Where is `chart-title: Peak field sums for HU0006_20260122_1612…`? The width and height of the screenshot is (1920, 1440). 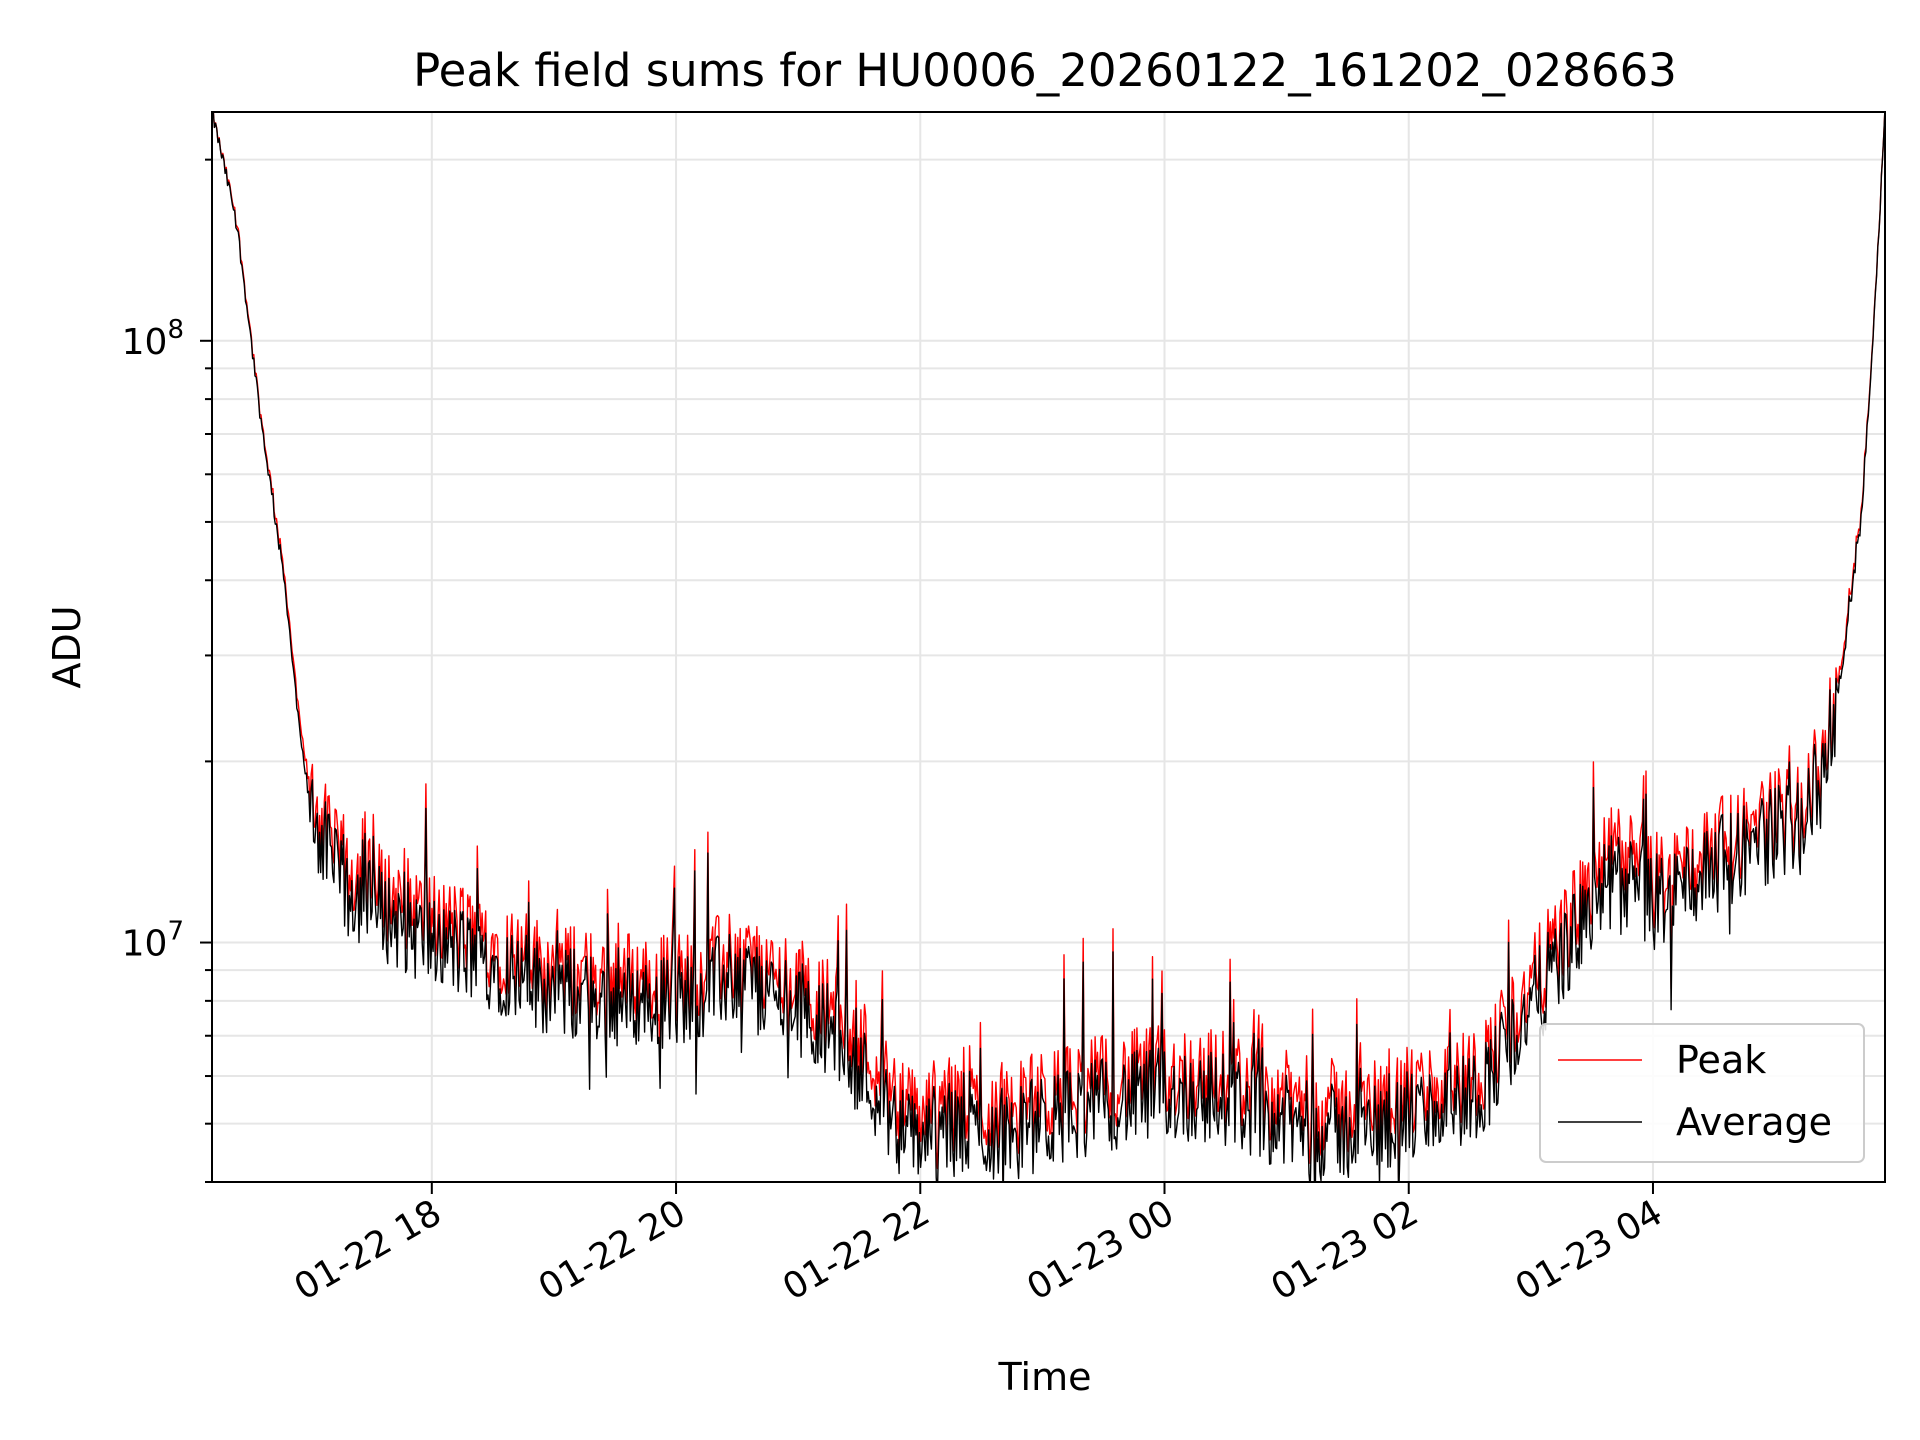
chart-title: Peak field sums for HU0006_20260122_1612… is located at coordinates (1045, 70).